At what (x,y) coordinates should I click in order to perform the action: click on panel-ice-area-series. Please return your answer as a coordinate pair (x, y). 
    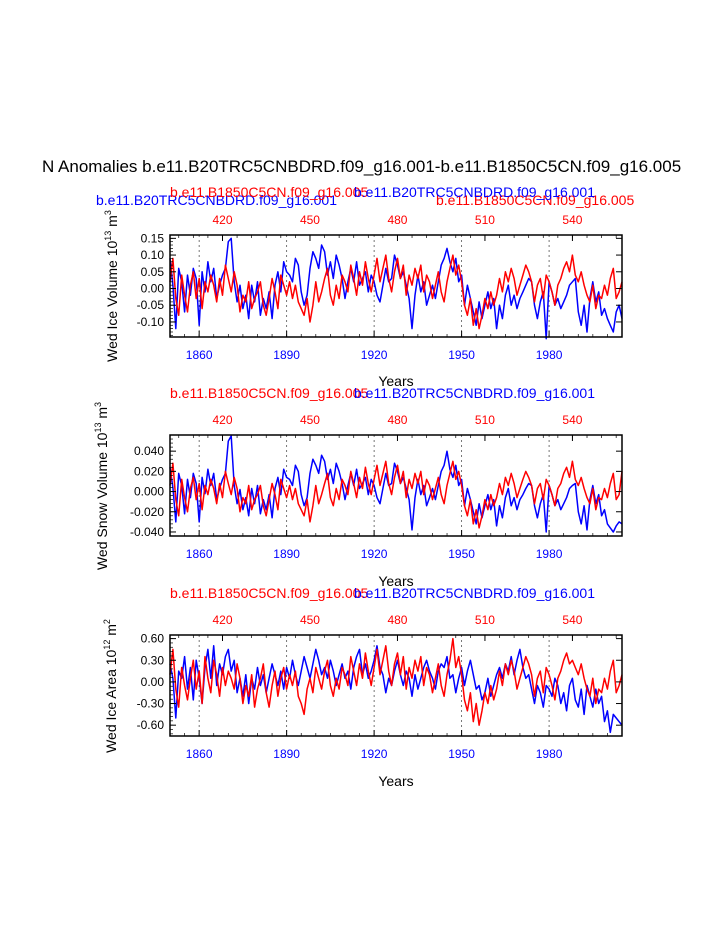
    Looking at the image, I should click on (396, 685).